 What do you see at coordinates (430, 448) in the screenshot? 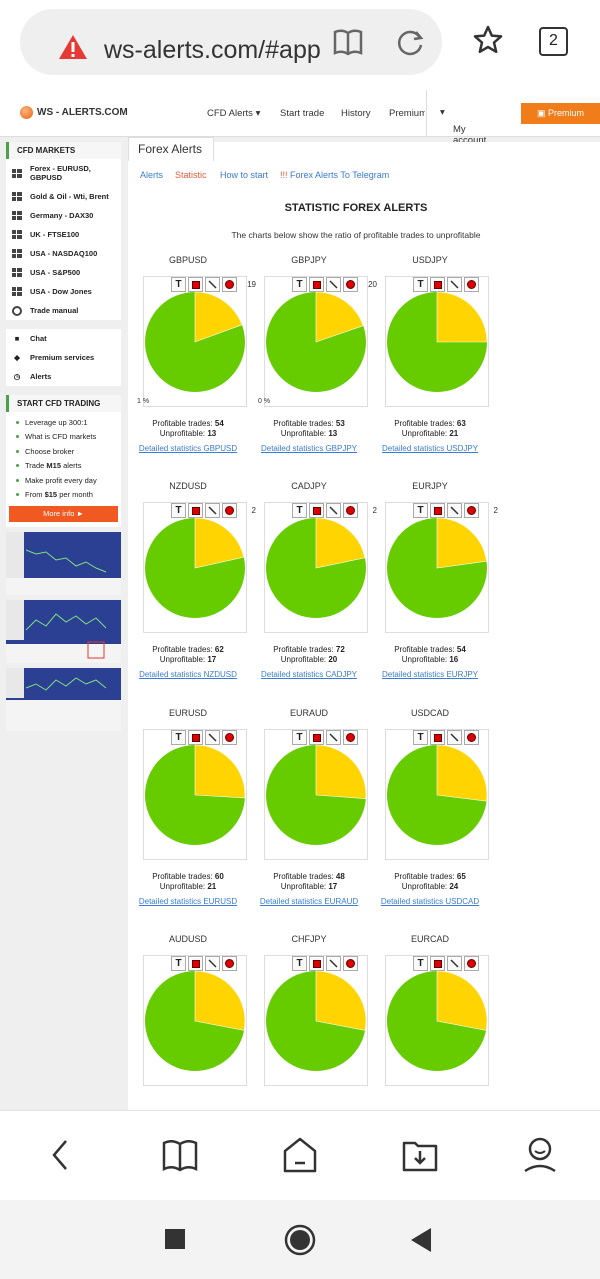
I see `detailed-stats-link: Detailed statistics USDJPY` at bounding box center [430, 448].